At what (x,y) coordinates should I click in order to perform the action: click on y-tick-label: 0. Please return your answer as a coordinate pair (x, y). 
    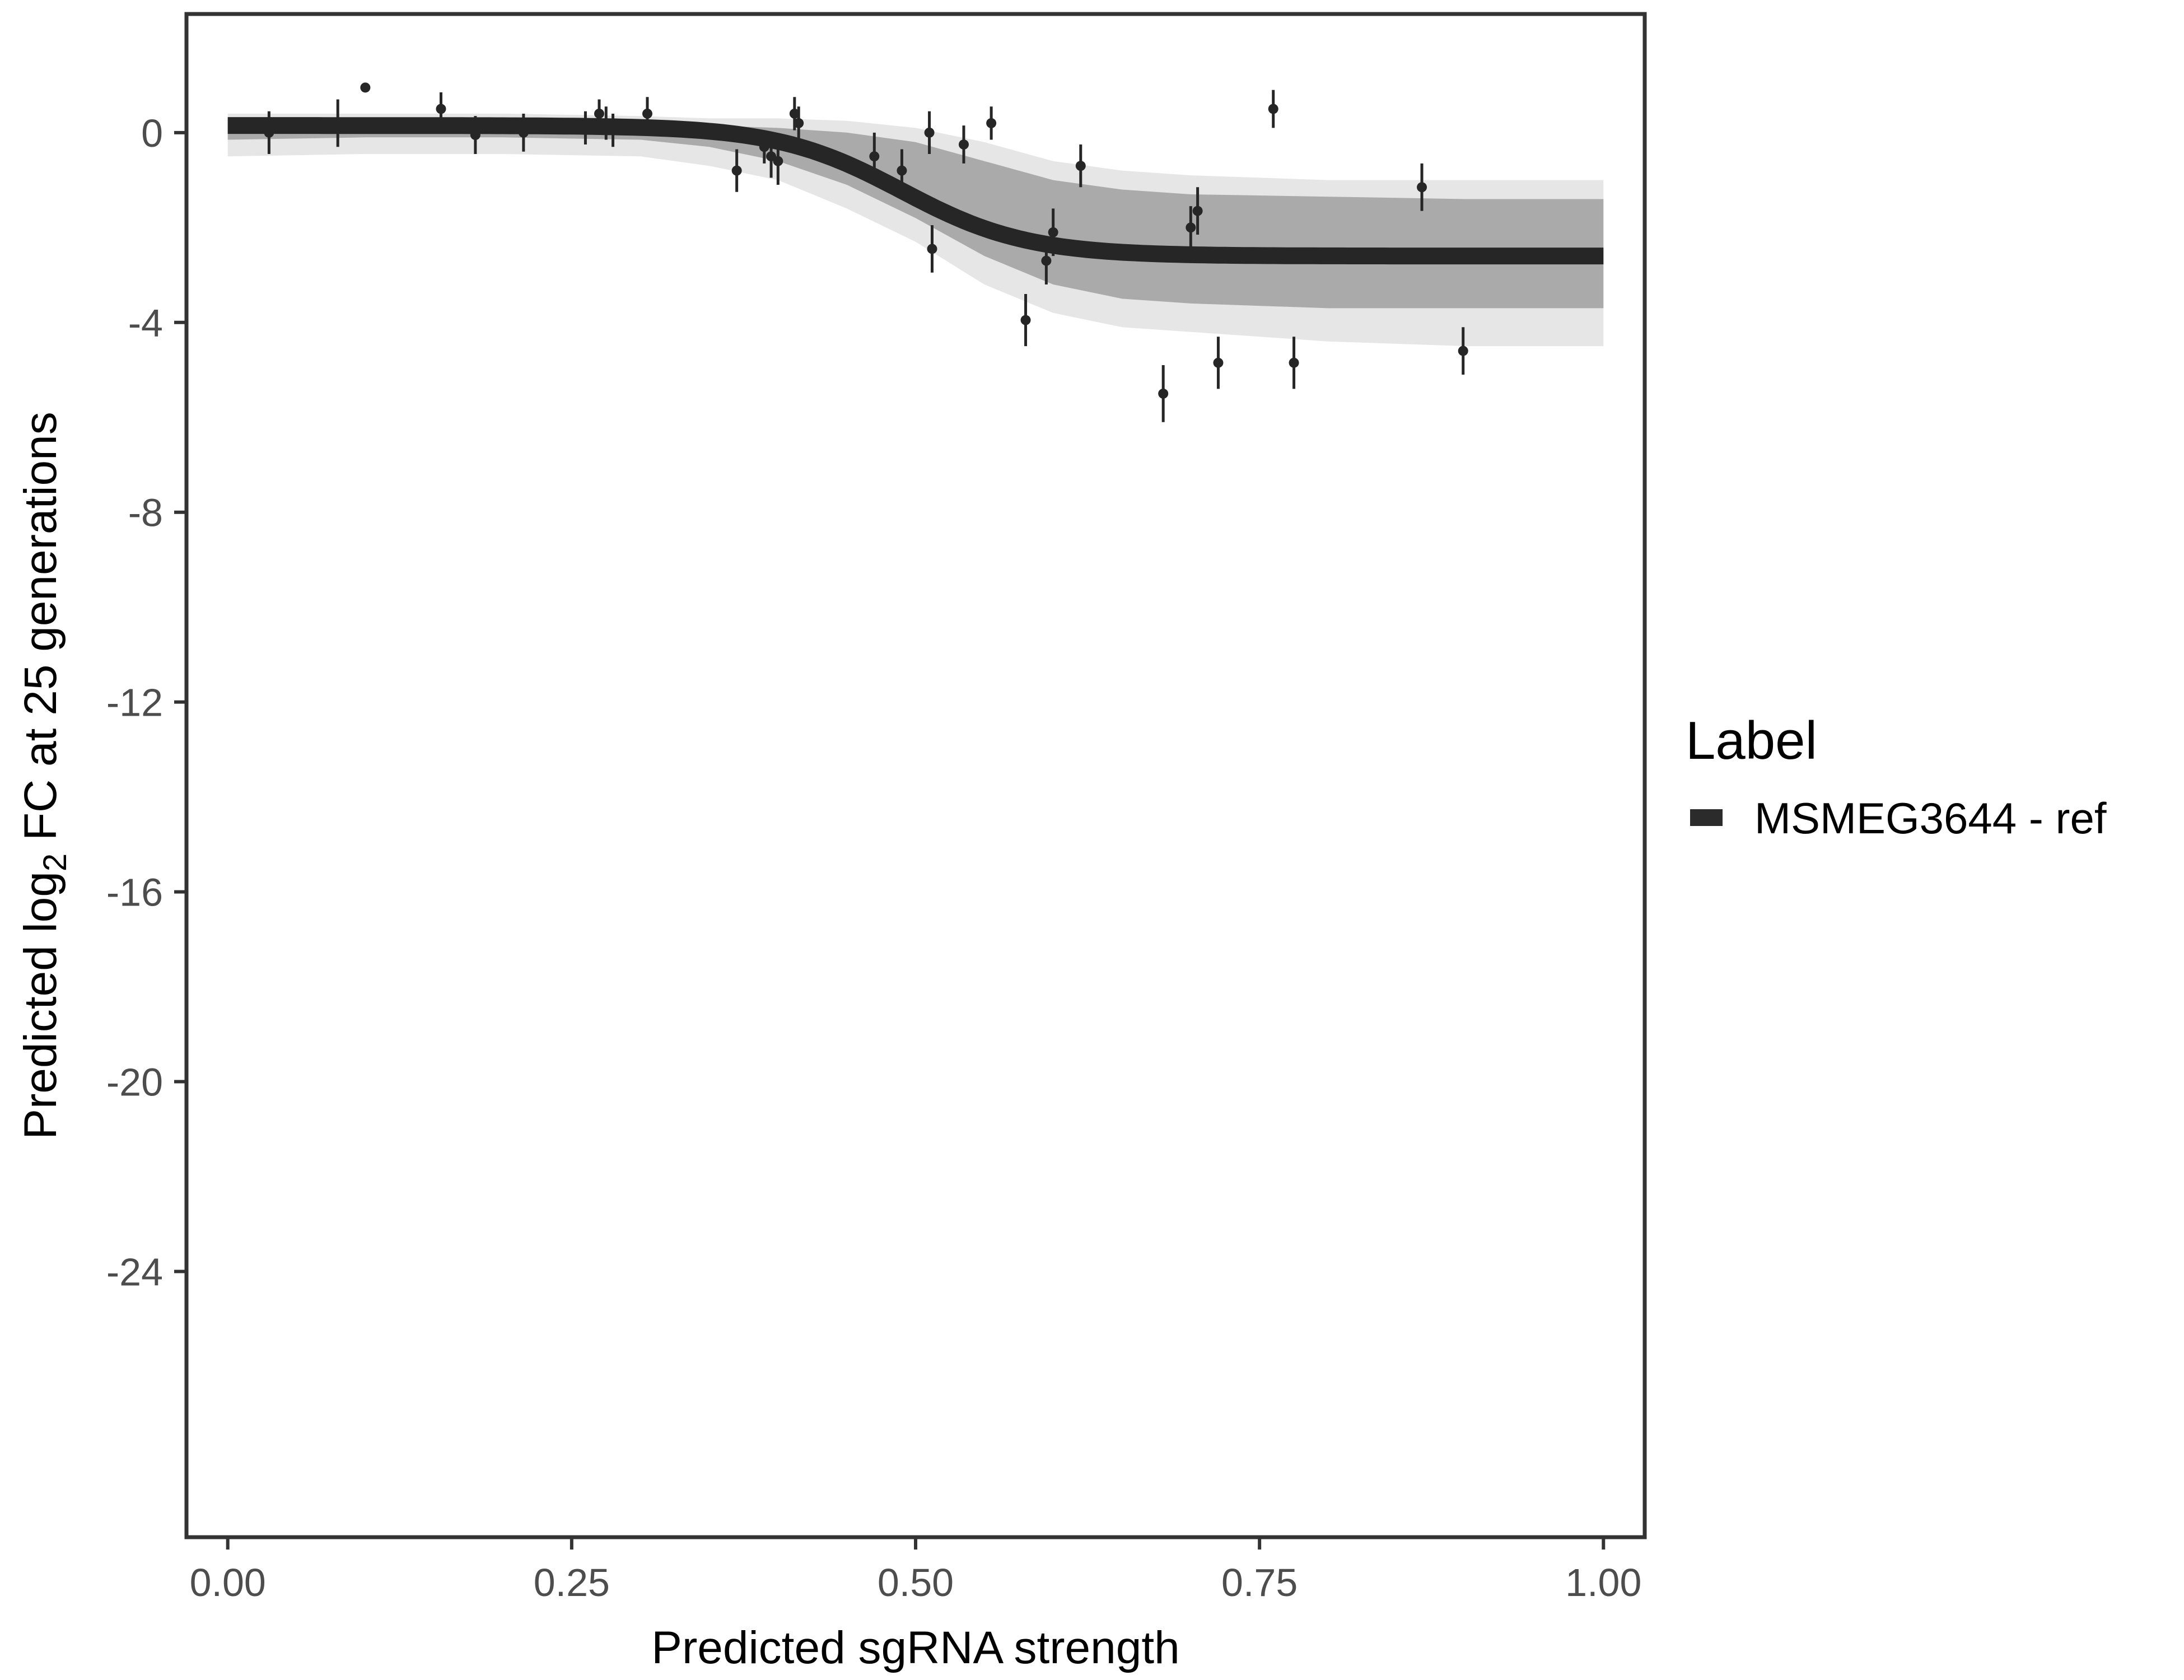
    Looking at the image, I should click on (152, 133).